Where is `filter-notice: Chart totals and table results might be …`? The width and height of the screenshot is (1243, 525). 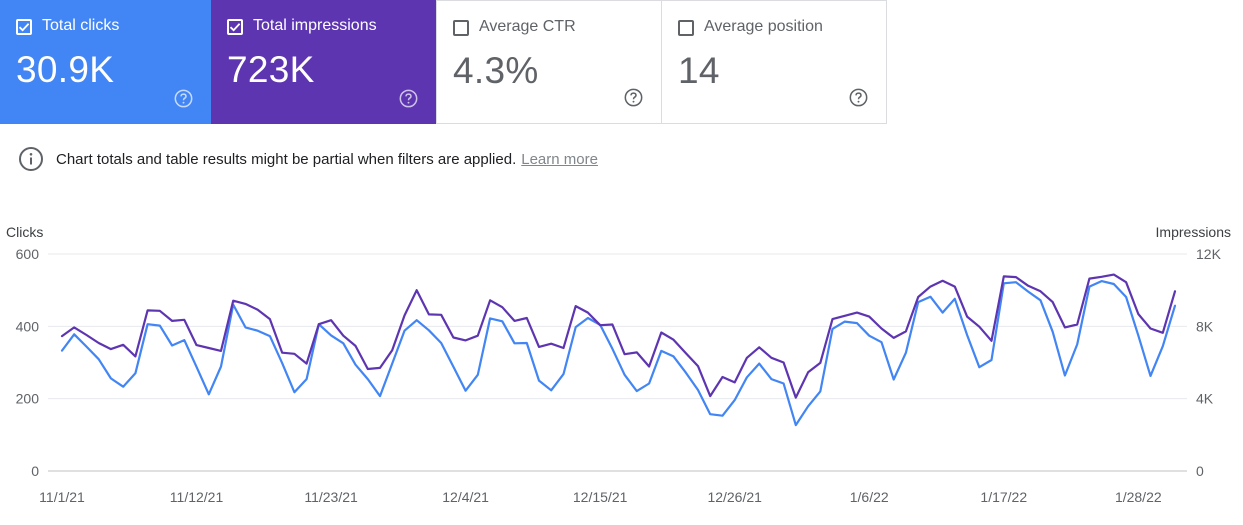
filter-notice: Chart totals and table results might be … is located at coordinates (308, 159).